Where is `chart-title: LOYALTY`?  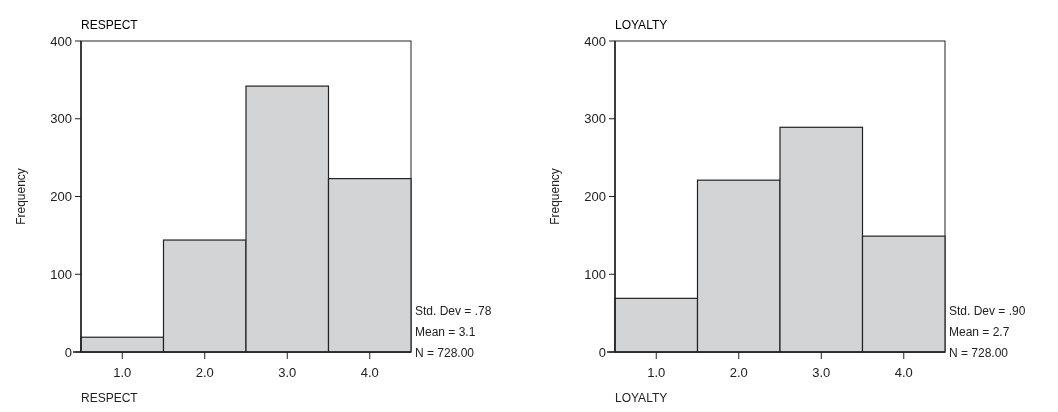
chart-title: LOYALTY is located at coordinates (641, 25).